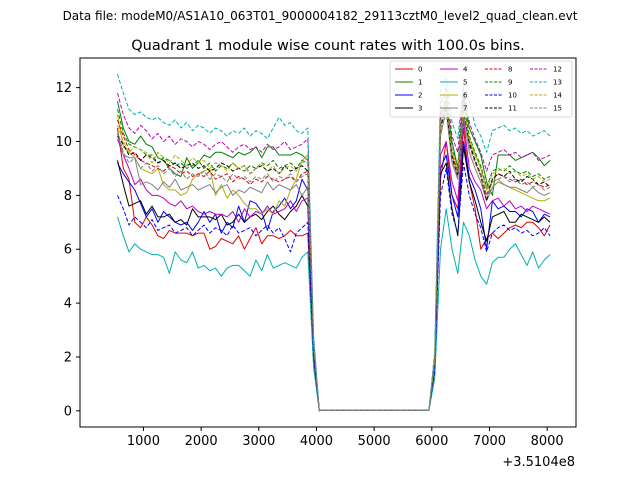 This screenshot has height=480, width=640. I want to click on legend-label-13: 13, so click(557, 83).